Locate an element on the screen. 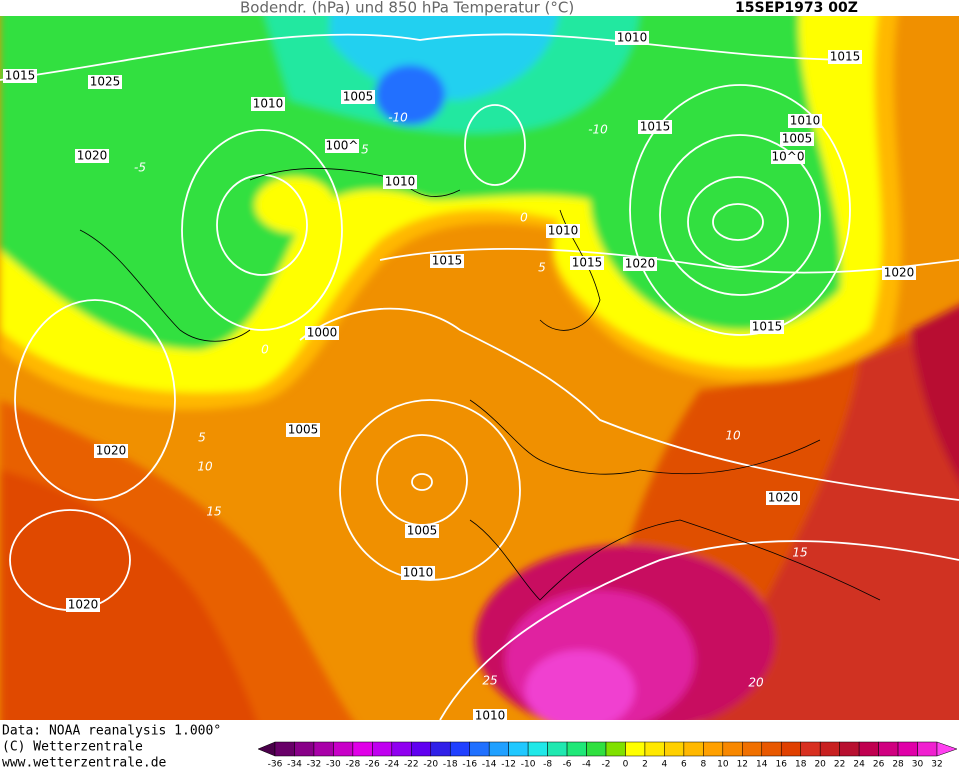 This screenshot has width=959, height=770. colorbar-tick-label: -16 is located at coordinates (469, 765).